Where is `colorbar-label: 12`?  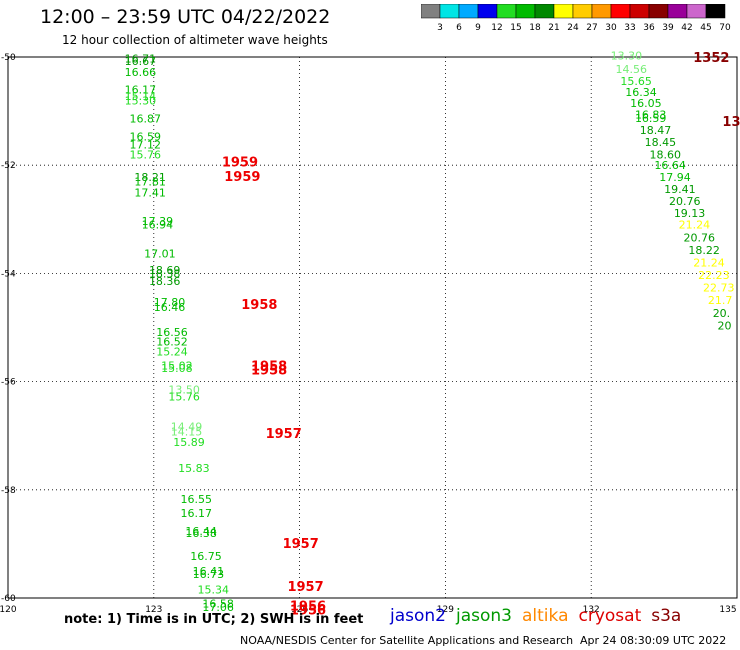
colorbar-label: 12 is located at coordinates (496, 28).